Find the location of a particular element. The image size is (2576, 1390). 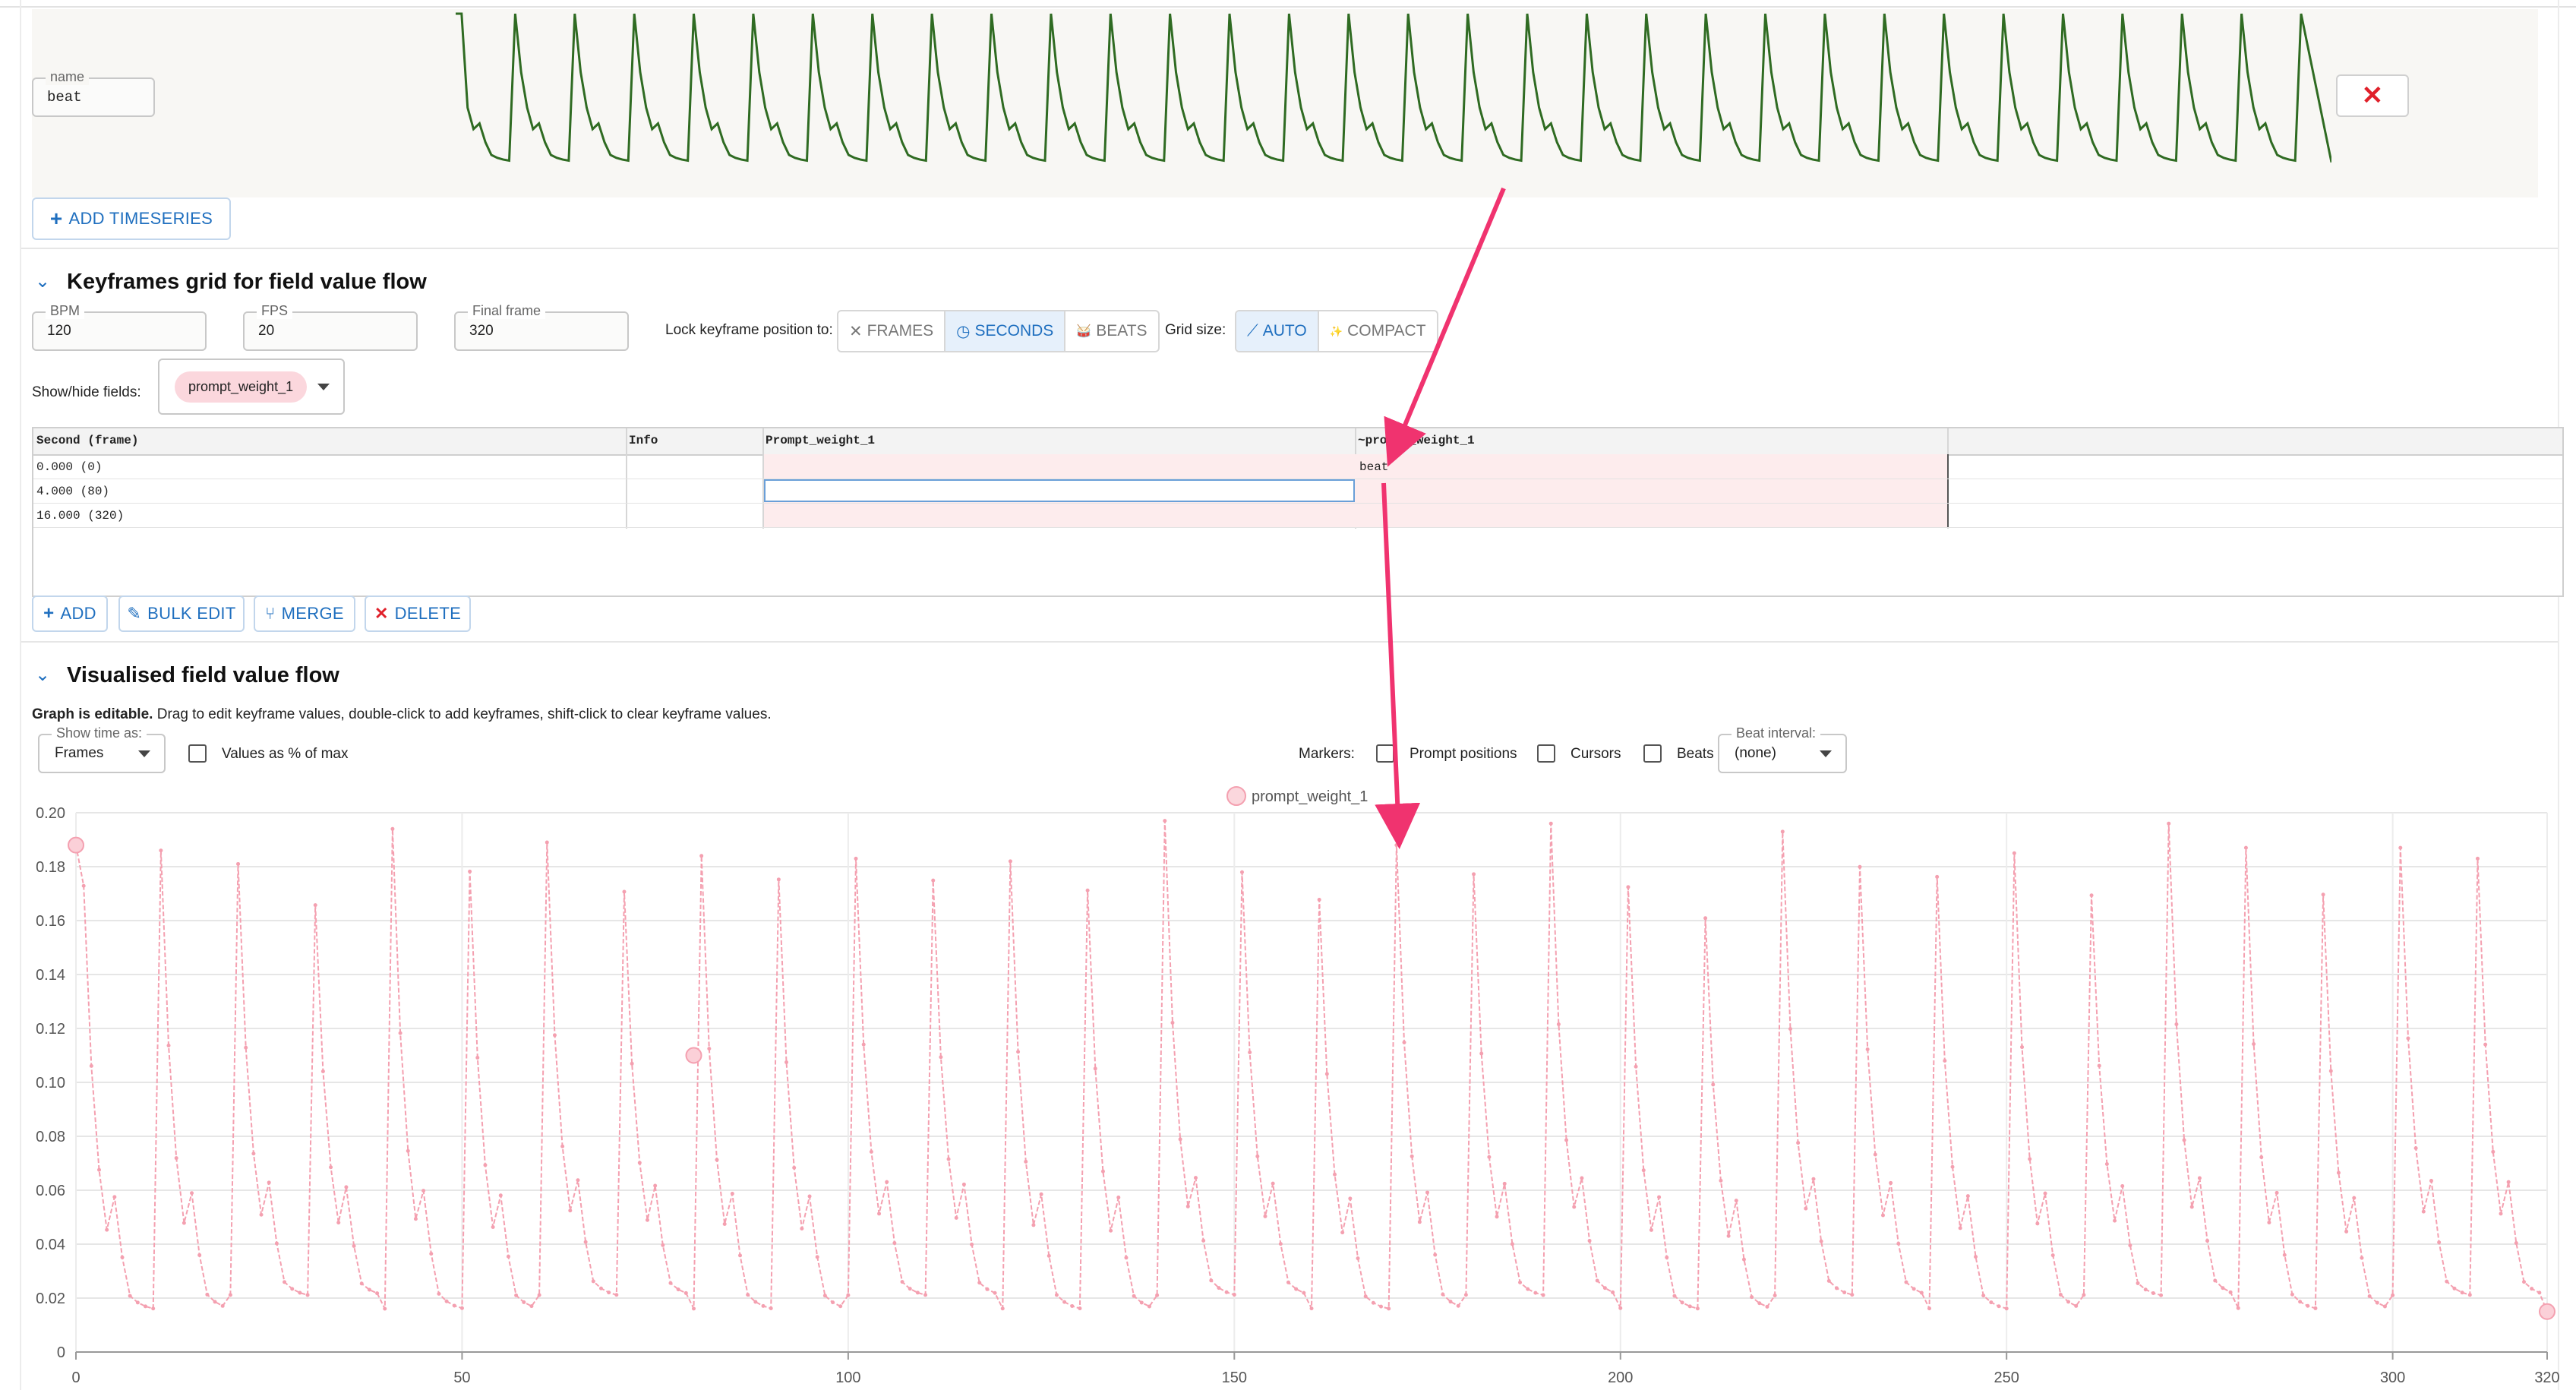

grid-time-cell: 4.000 (80) is located at coordinates (73, 491).